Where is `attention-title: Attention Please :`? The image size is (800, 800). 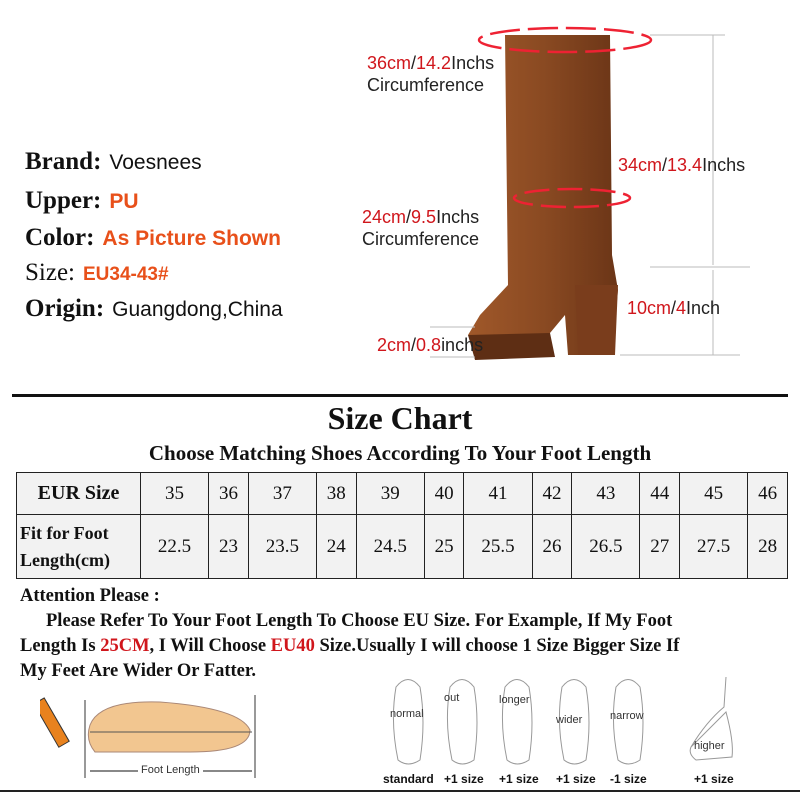 attention-title: Attention Please : is located at coordinates (90, 596).